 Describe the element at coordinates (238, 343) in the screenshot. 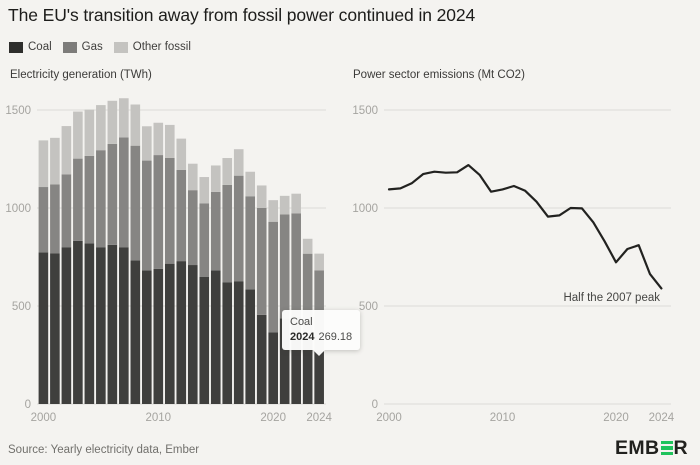

I see `bar-segment-coal-2017` at that location.